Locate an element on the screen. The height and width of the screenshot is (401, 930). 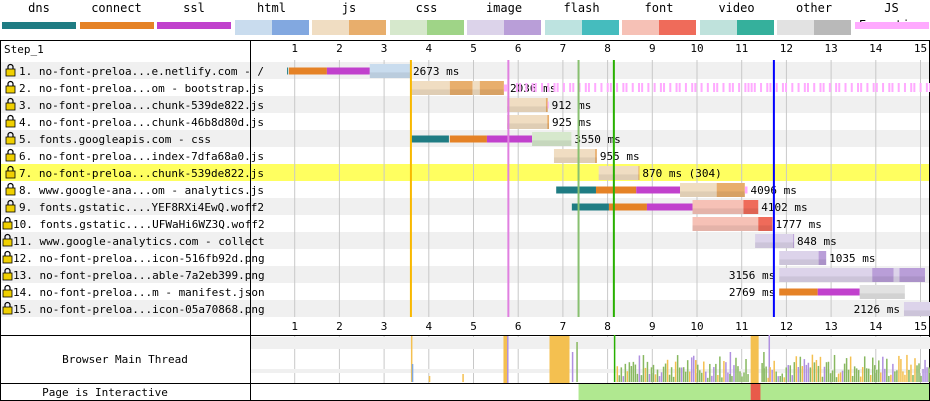
request-label: 3. no-font-preloa...chunk-539de822.js is located at coordinates (141, 105).